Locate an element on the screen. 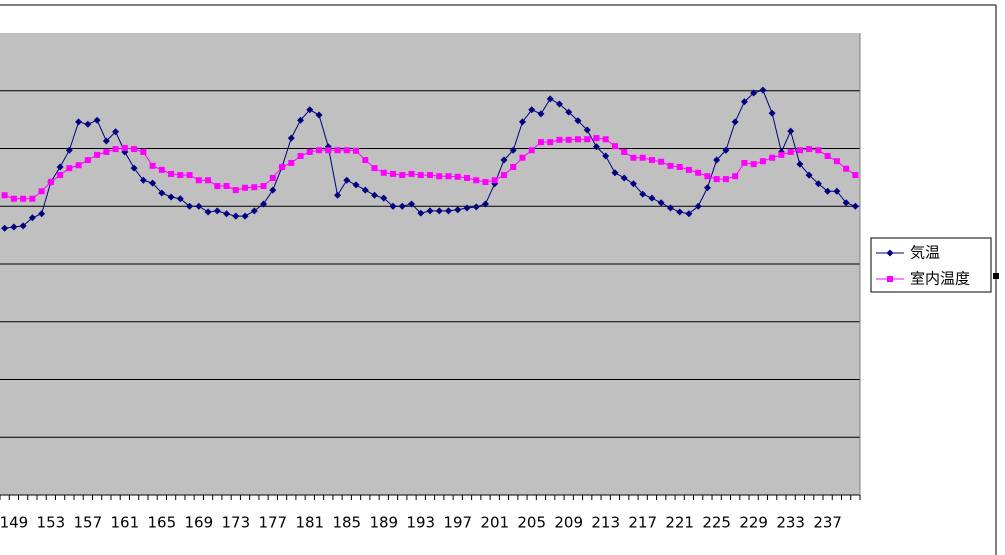 This screenshot has width=1005, height=555. x-tick-label: 169 is located at coordinates (198, 523).